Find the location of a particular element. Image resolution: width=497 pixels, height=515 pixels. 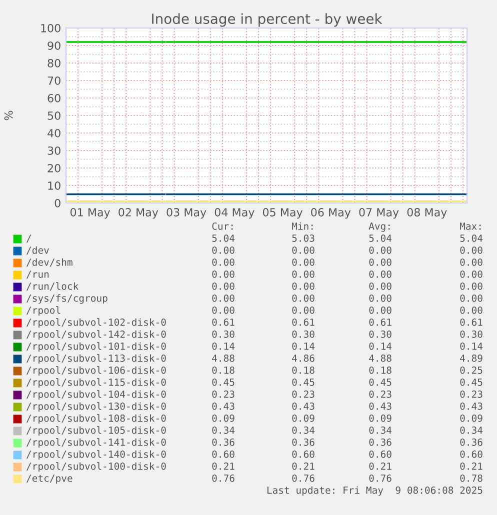

y-tick-label: 10 is located at coordinates (54, 185).